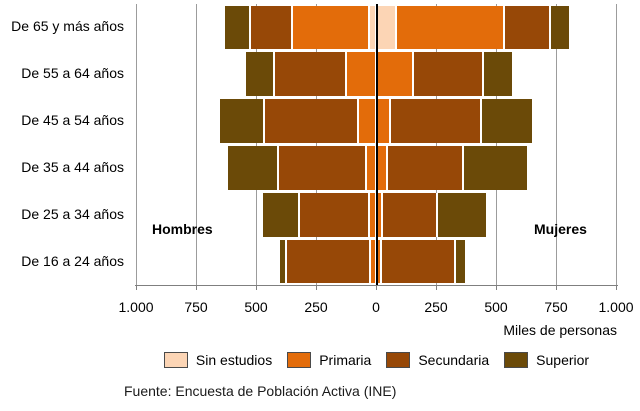 Image resolution: width=640 pixels, height=411 pixels. I want to click on x-tick-label-4: 0, so click(376, 307).